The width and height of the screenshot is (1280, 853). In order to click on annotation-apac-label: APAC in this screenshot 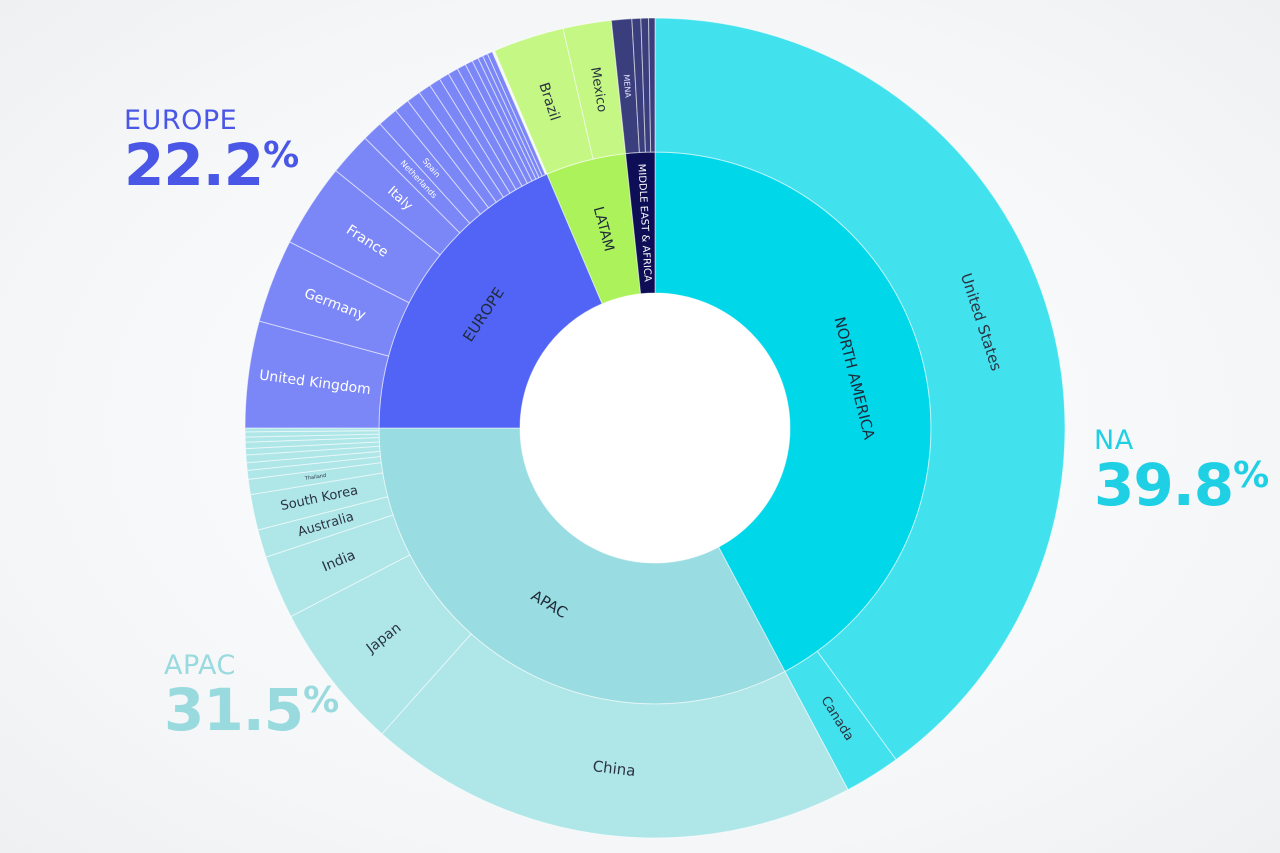, I will do `click(200, 665)`.